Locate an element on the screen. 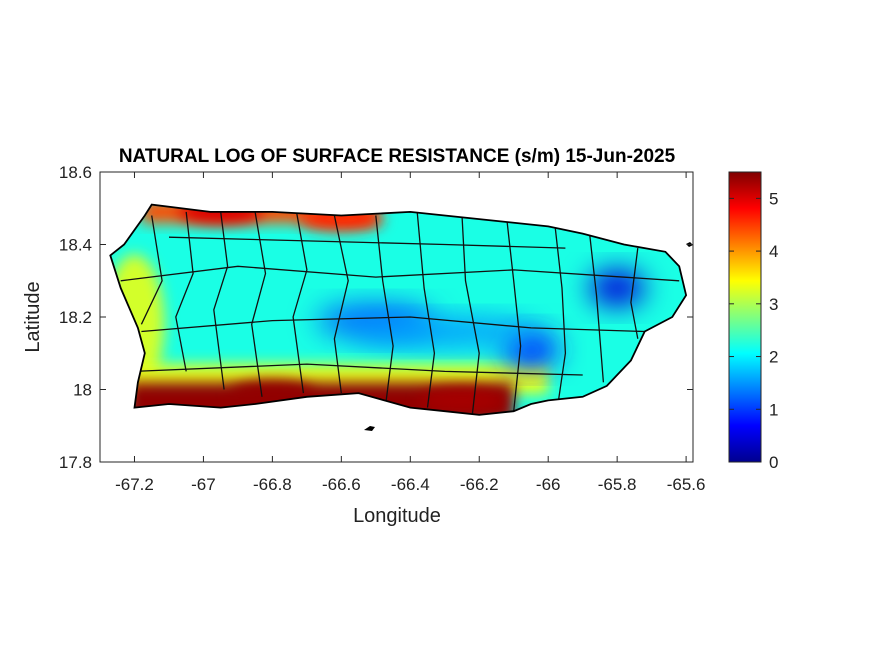 This screenshot has height=656, width=875. y-tick-label: 18.4 is located at coordinates (75, 245).